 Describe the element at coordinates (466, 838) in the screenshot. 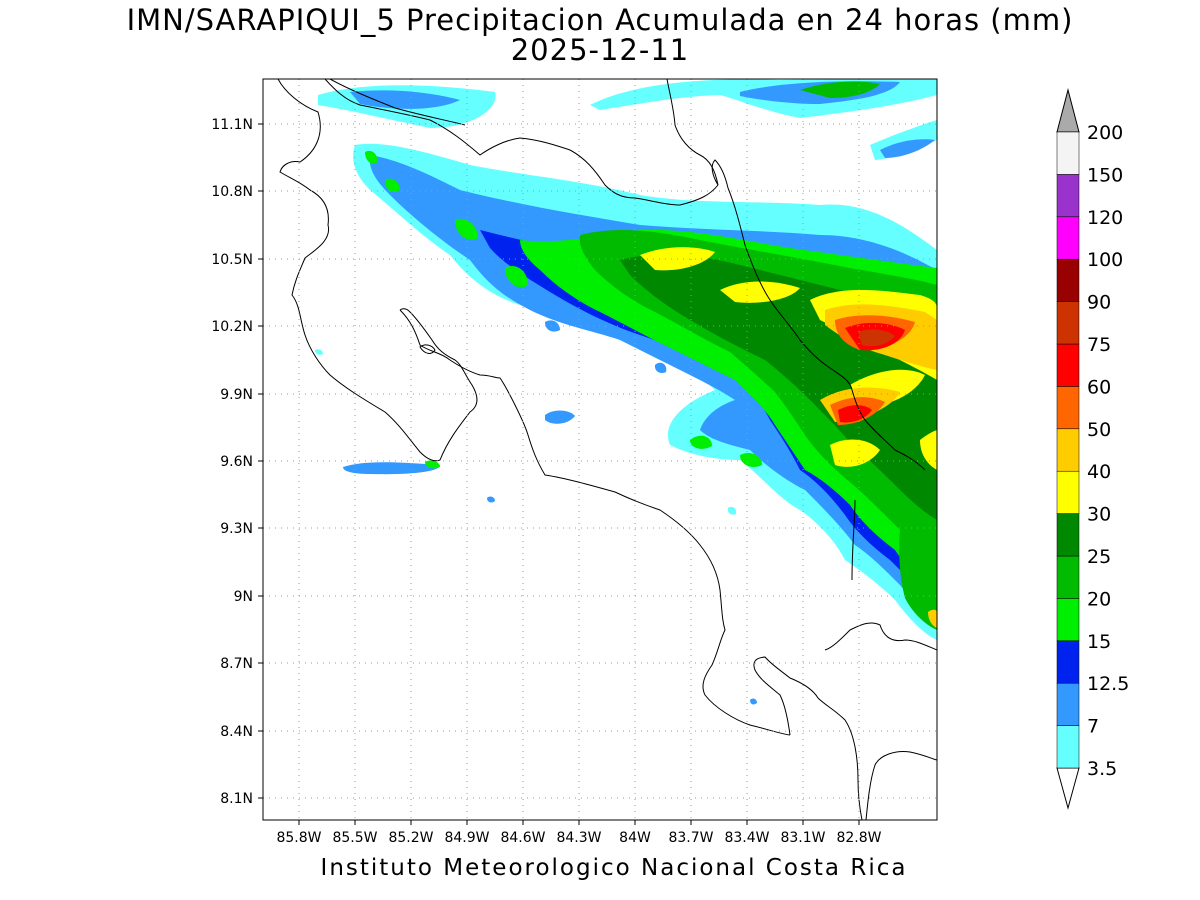

I see `lon-label: 84.9W` at that location.